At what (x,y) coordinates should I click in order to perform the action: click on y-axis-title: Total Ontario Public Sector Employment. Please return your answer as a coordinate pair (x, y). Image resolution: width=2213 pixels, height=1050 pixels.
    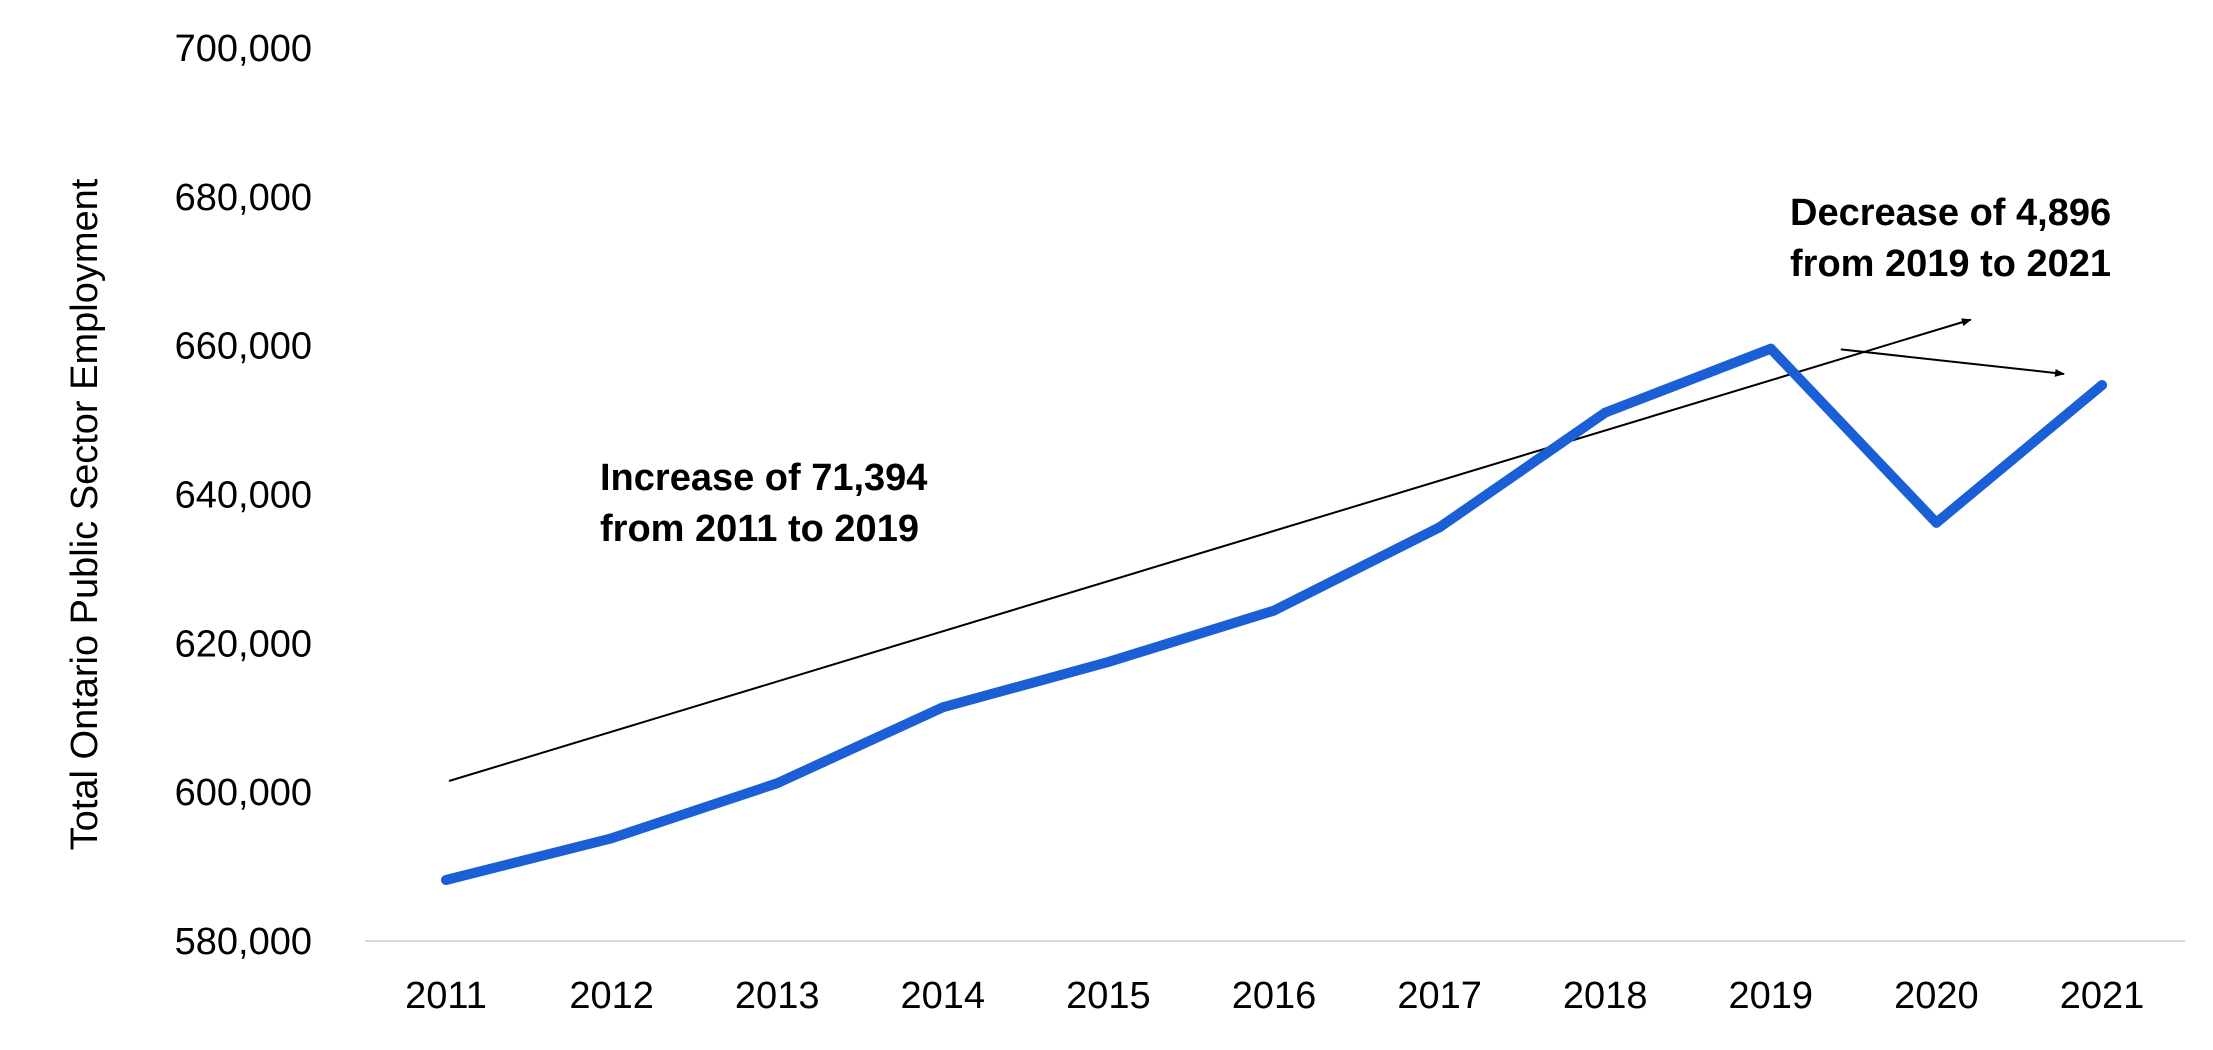
    Looking at the image, I should click on (85, 514).